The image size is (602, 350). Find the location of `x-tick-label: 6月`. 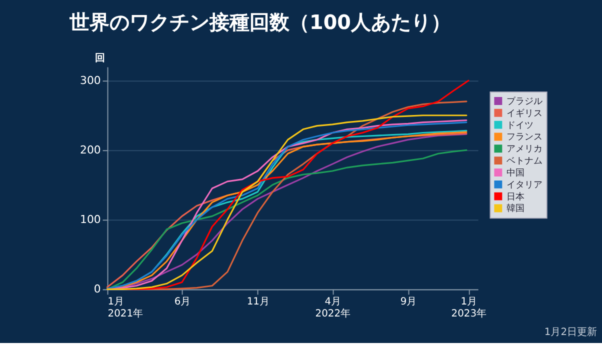

x-tick-label: 6月 is located at coordinates (182, 302).